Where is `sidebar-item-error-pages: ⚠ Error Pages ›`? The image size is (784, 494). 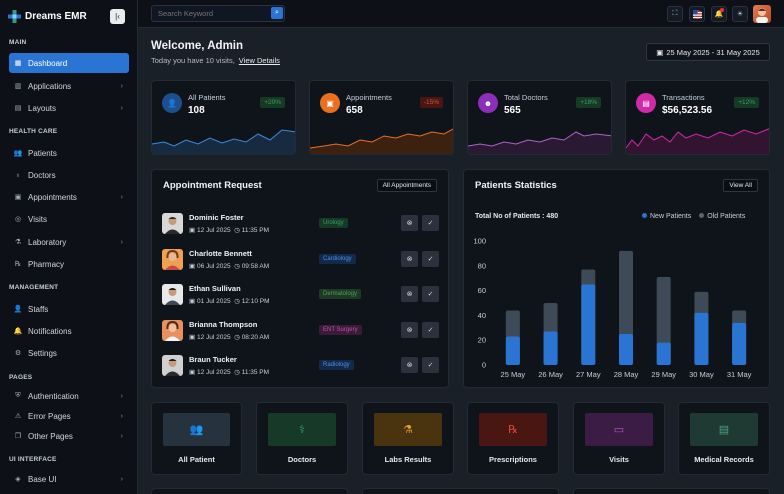
sidebar-item-error-pages: ⚠ Error Pages › is located at coordinates (69, 416).